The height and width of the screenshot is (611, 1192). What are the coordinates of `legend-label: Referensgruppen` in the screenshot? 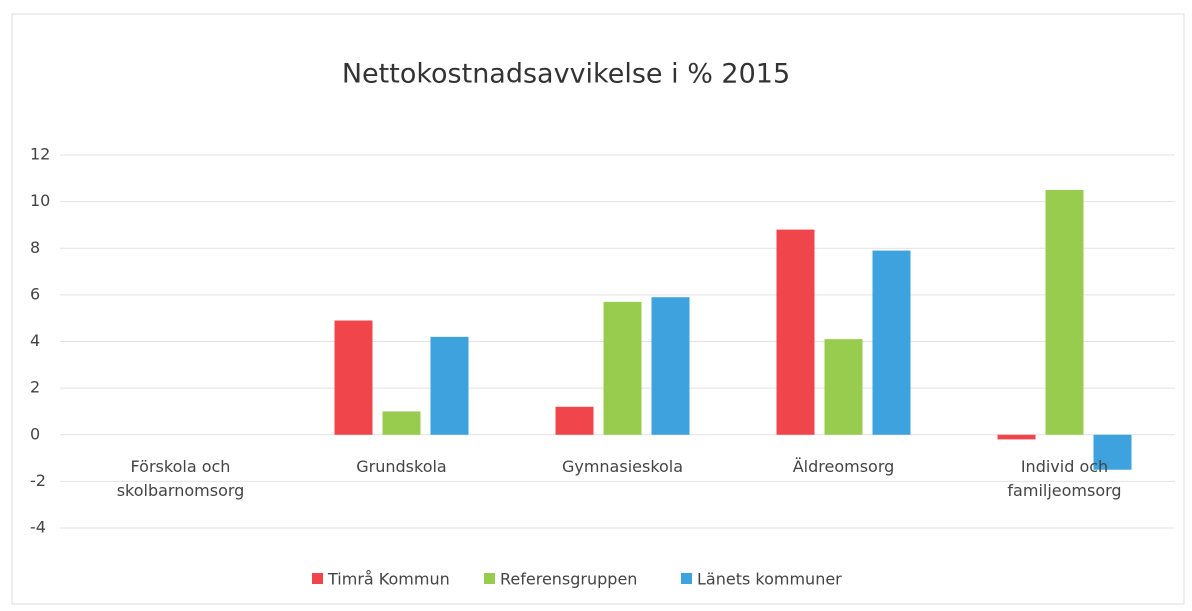 It's located at (568, 579).